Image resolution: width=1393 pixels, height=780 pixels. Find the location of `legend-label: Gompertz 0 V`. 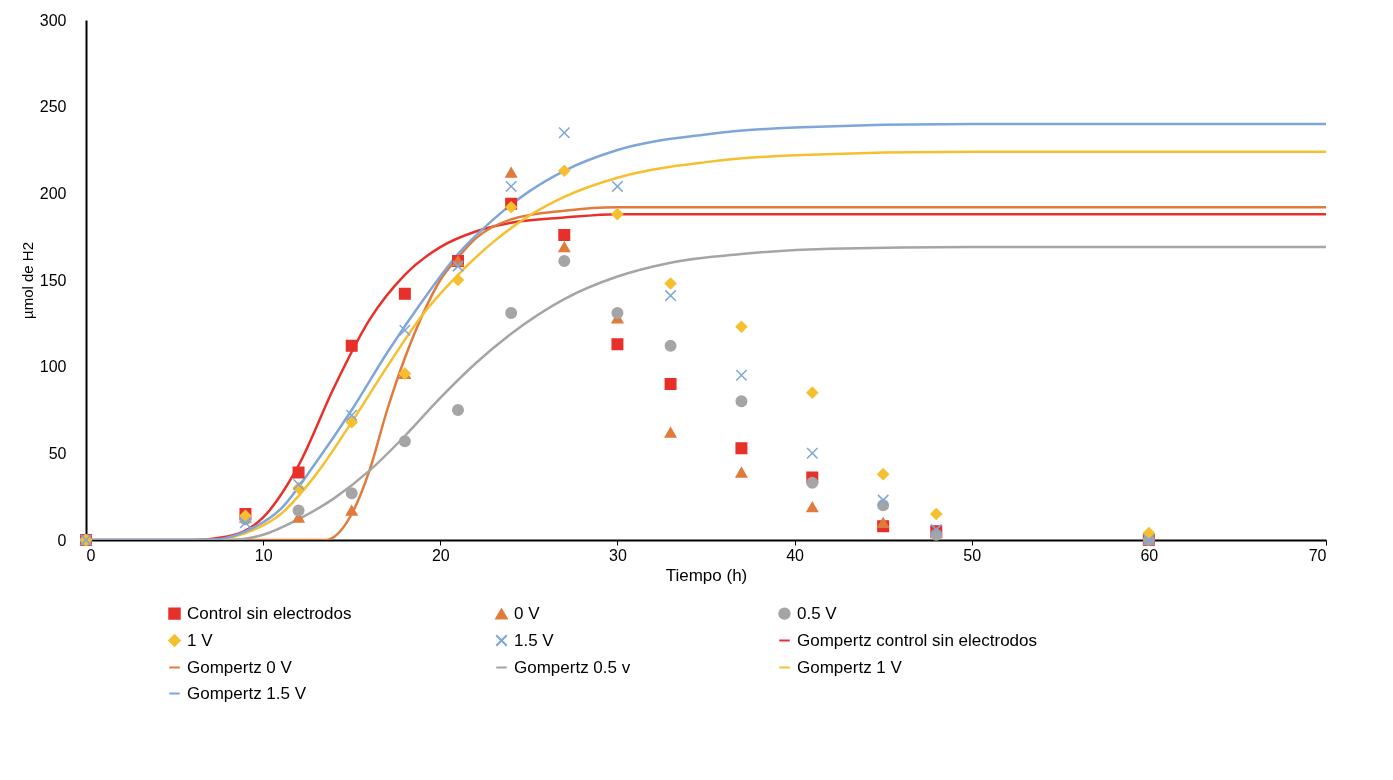

legend-label: Gompertz 0 V is located at coordinates (240, 667).